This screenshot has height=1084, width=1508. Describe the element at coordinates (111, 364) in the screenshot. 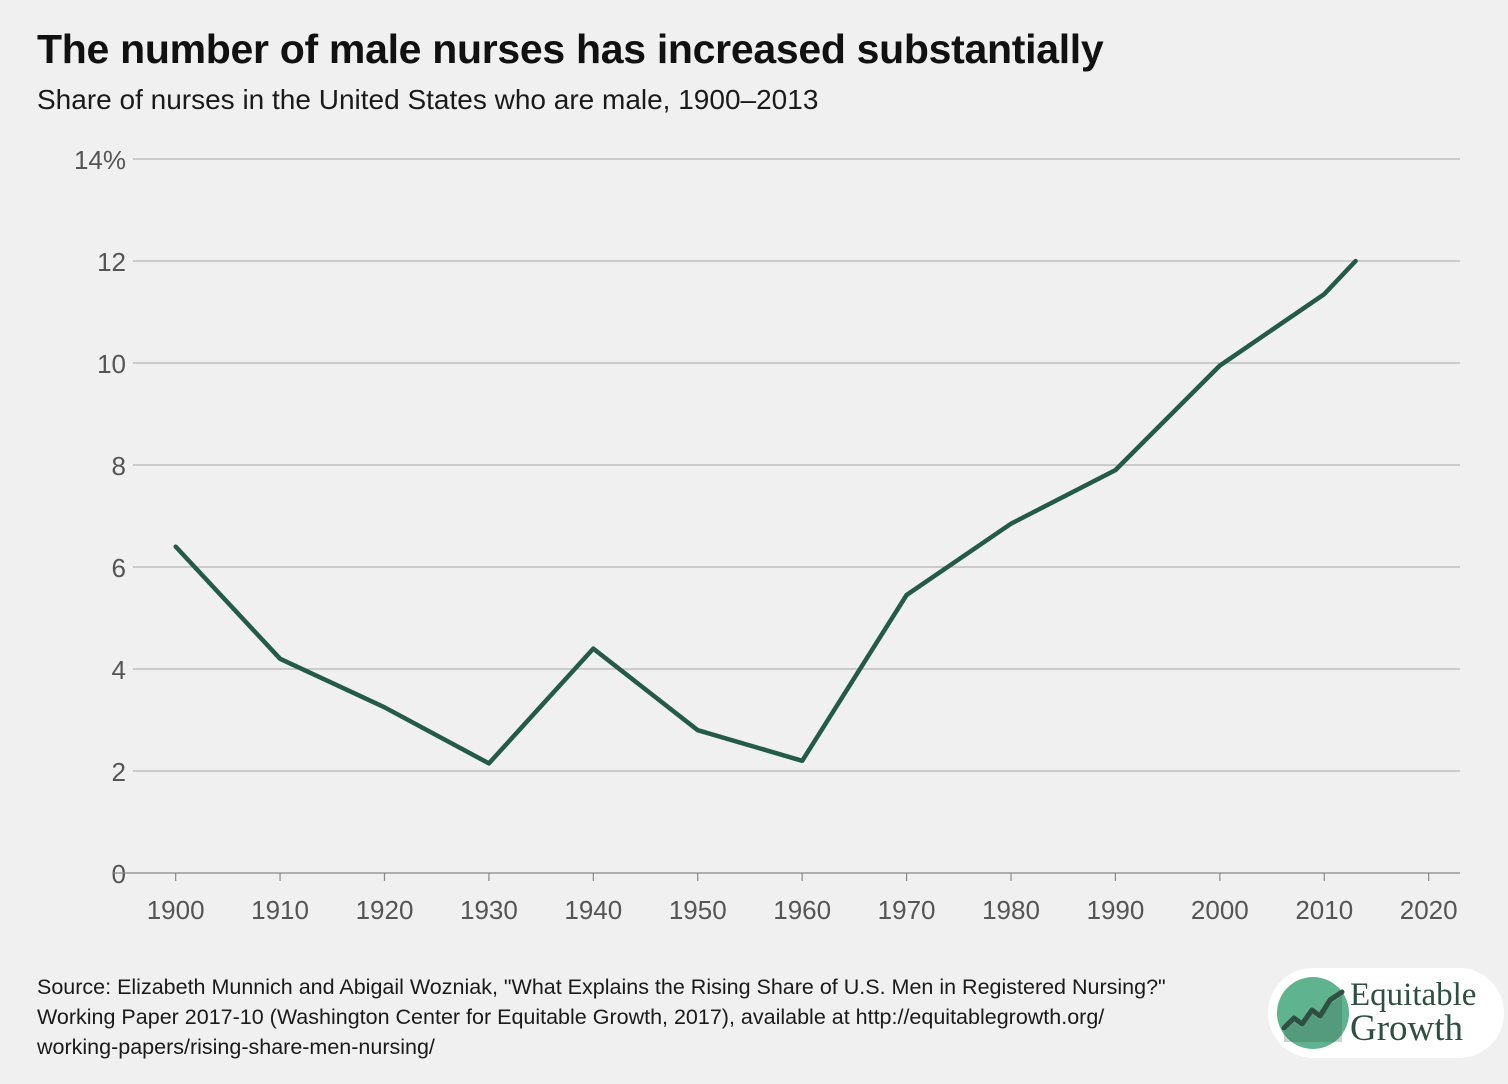

I see `y-tick-label: 10` at that location.